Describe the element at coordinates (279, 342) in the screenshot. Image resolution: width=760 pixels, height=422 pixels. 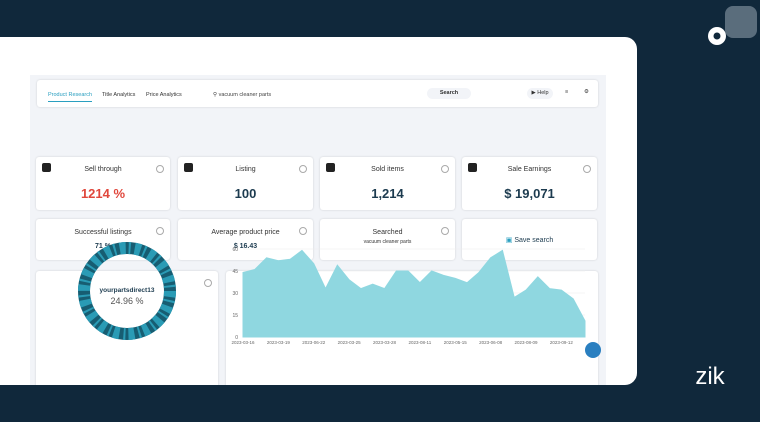
I see `x-tick-label: 2023-03-19` at that location.